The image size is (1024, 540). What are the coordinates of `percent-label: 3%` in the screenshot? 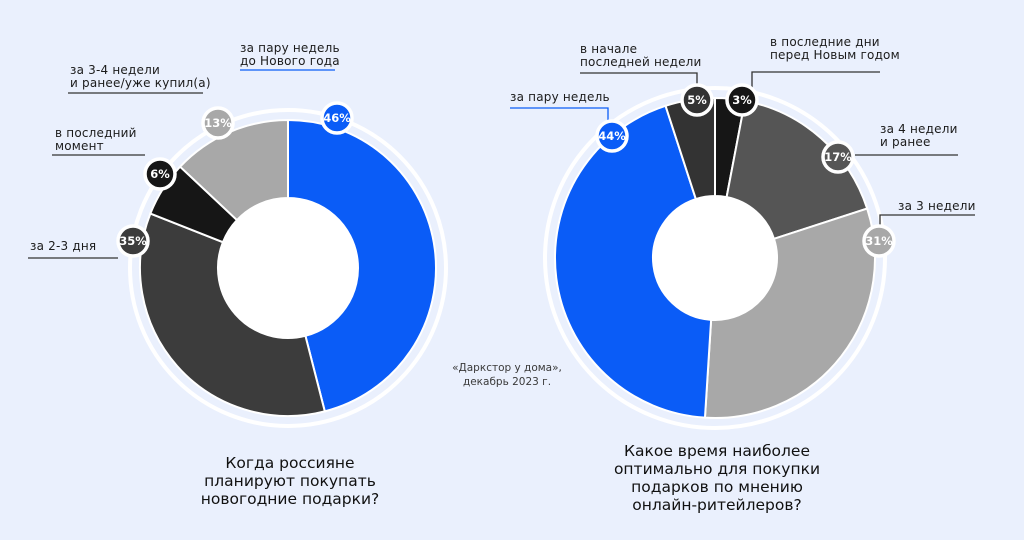 It's located at (742, 100).